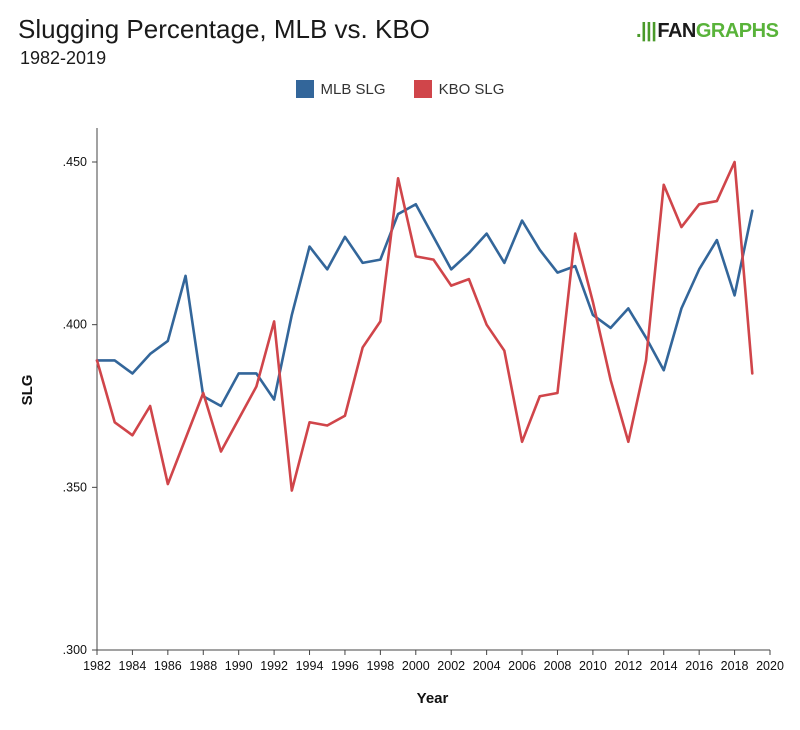 Image resolution: width=800 pixels, height=730 pixels. What do you see at coordinates (416, 666) in the screenshot?
I see `x-tick-label: 2000` at bounding box center [416, 666].